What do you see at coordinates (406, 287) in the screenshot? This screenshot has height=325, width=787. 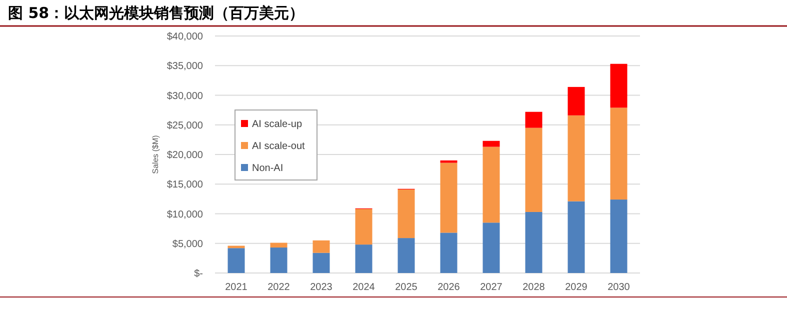 I see `x-tick-label: 2025` at bounding box center [406, 287].